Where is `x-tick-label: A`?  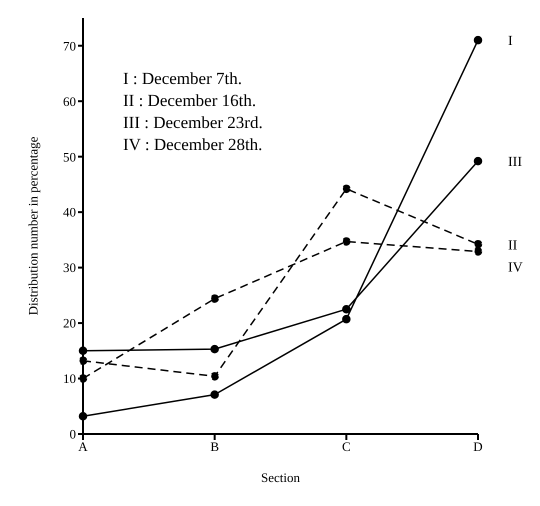
x-tick-label: A is located at coordinates (83, 446).